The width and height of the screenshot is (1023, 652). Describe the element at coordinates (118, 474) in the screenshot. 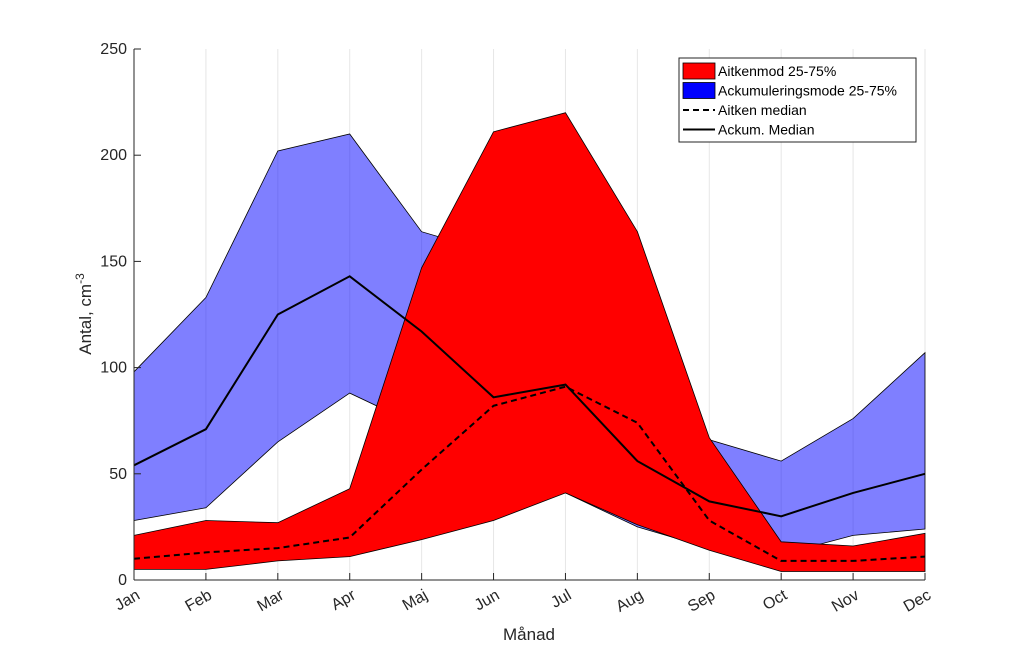

I see `y-tick-label-50: 50` at that location.